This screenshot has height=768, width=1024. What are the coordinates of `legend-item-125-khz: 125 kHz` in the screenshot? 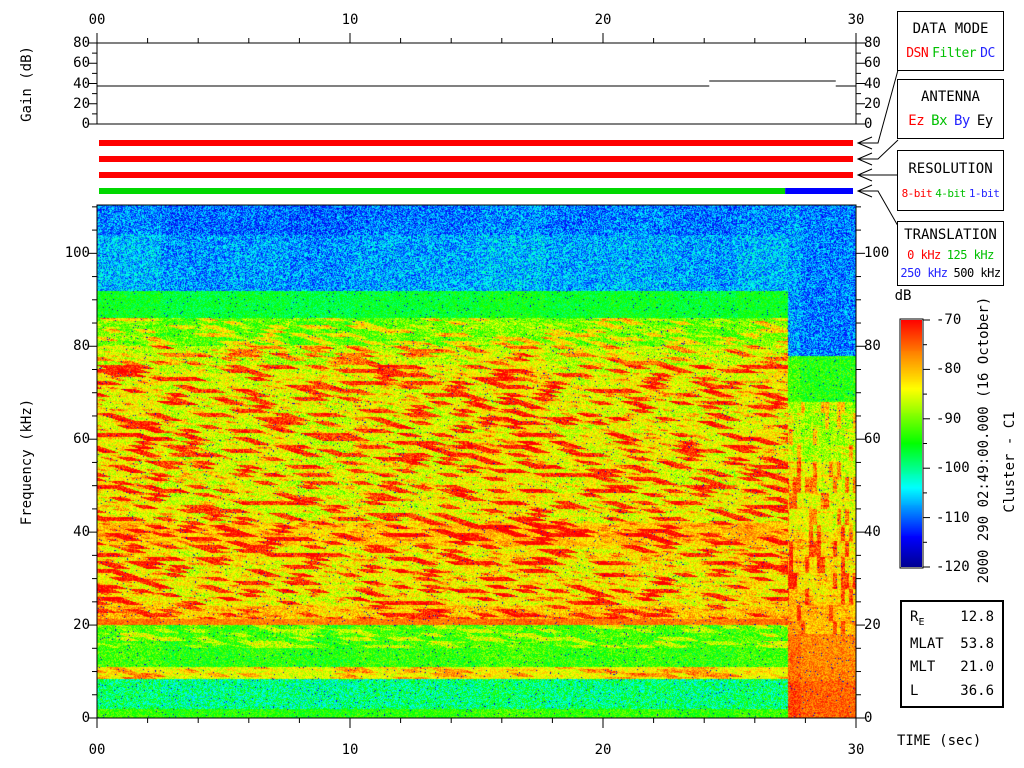 It's located at (970, 254).